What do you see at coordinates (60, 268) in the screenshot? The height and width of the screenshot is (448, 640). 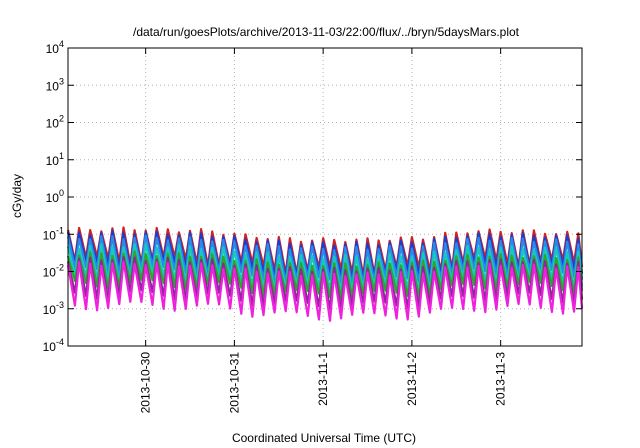 I see `y-tick-exponent: -2` at bounding box center [60, 268].